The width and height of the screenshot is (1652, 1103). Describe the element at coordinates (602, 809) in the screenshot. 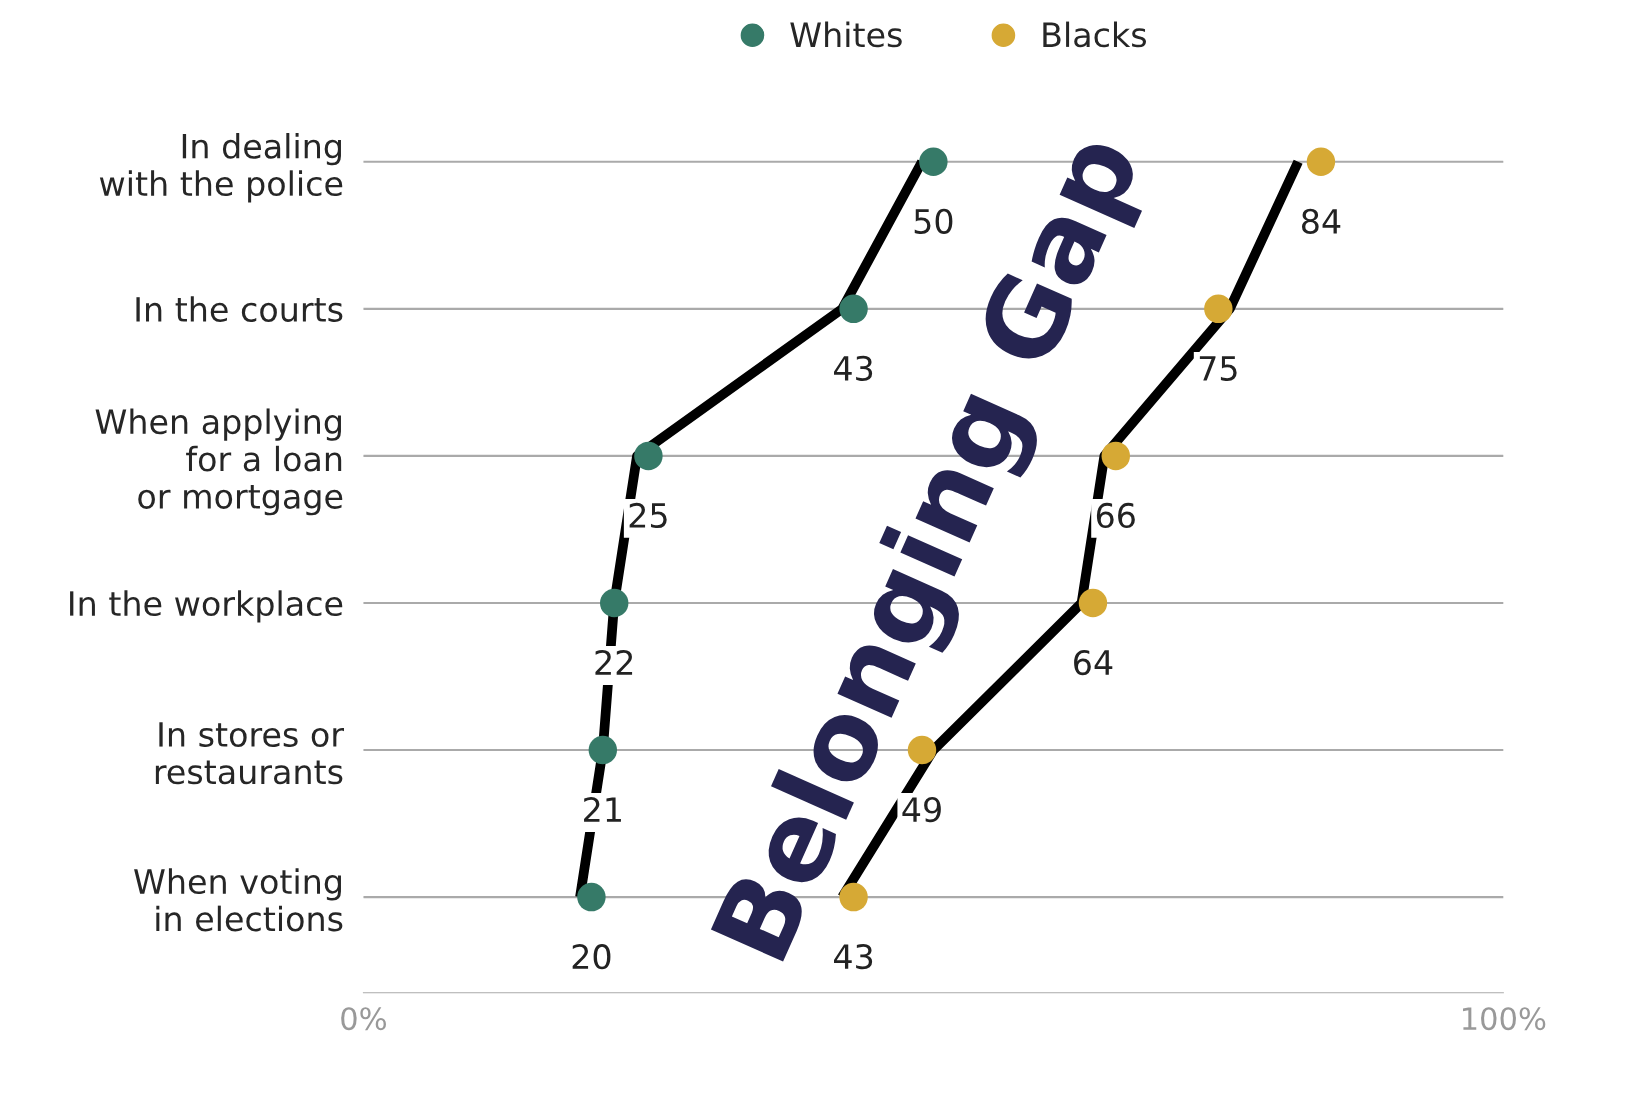

I see `data-label: 21` at that location.